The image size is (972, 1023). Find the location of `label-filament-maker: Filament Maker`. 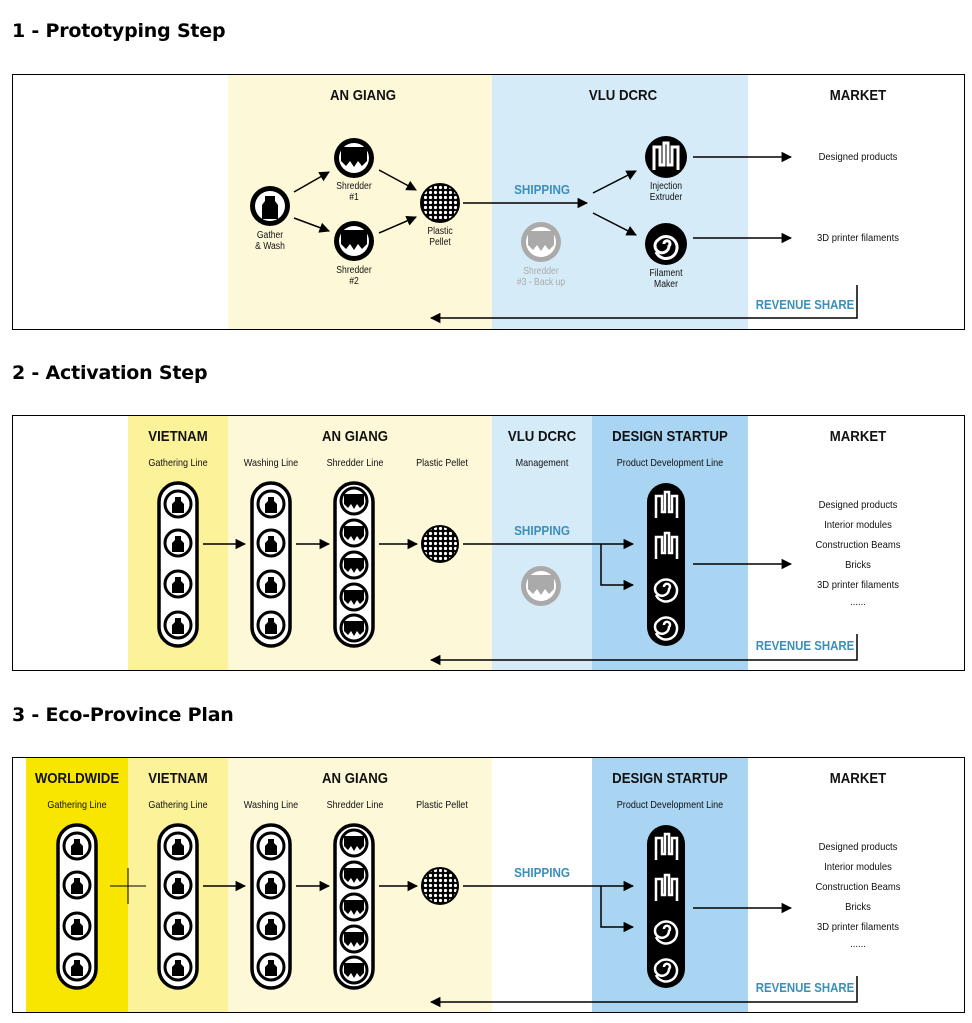

label-filament-maker: Filament Maker is located at coordinates (666, 279).